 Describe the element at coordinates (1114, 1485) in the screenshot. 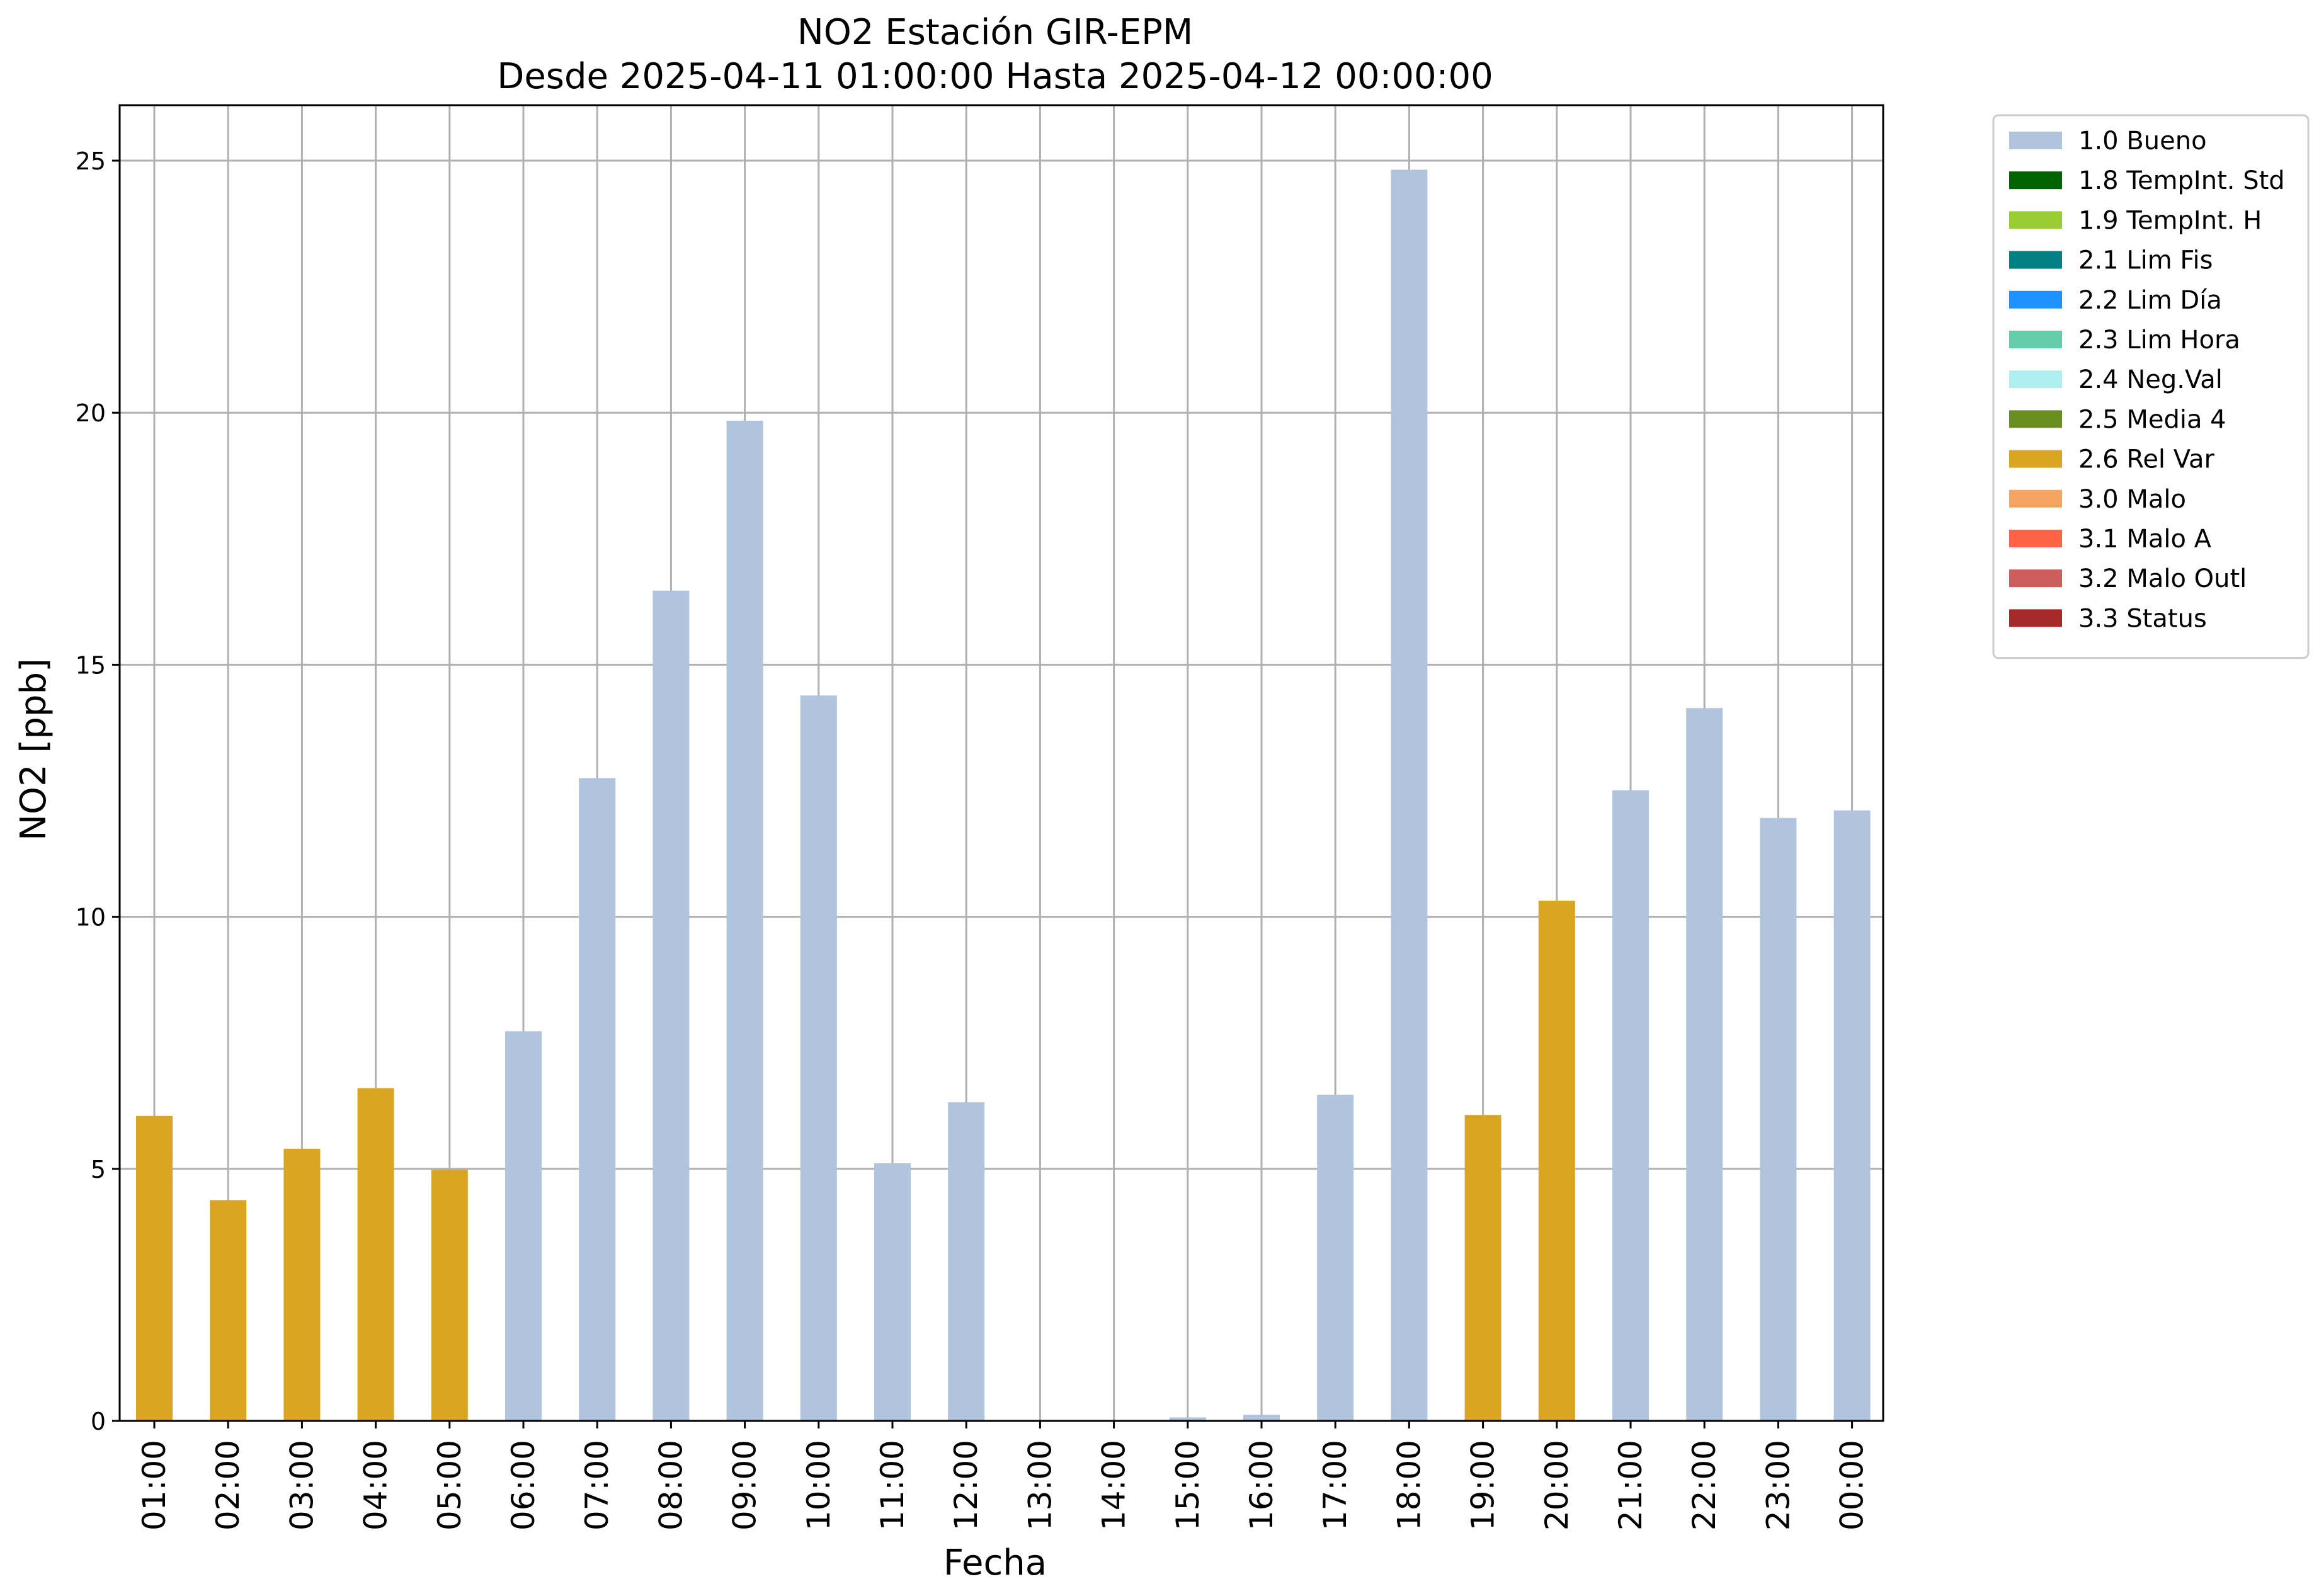

I see `x-tick-label: 14:00` at that location.